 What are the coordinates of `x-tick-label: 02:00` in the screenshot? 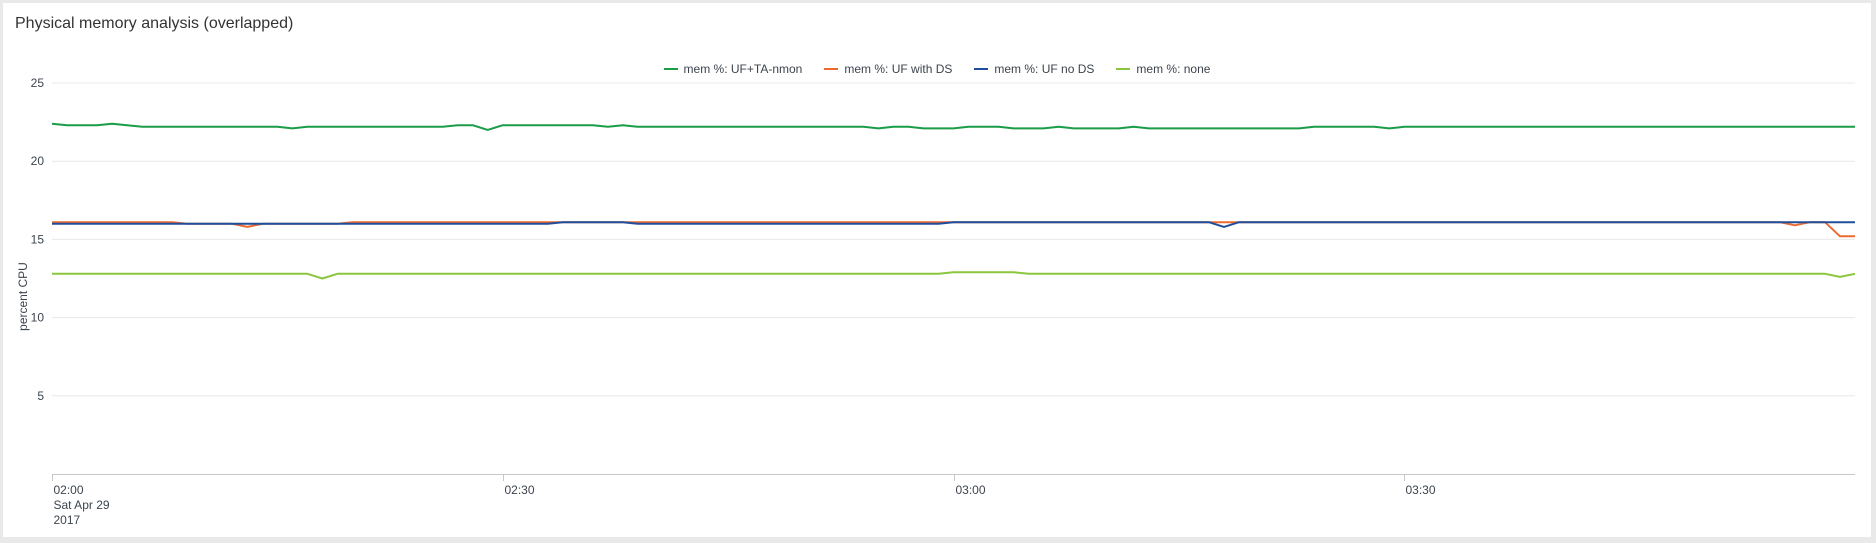 It's located at (69, 490).